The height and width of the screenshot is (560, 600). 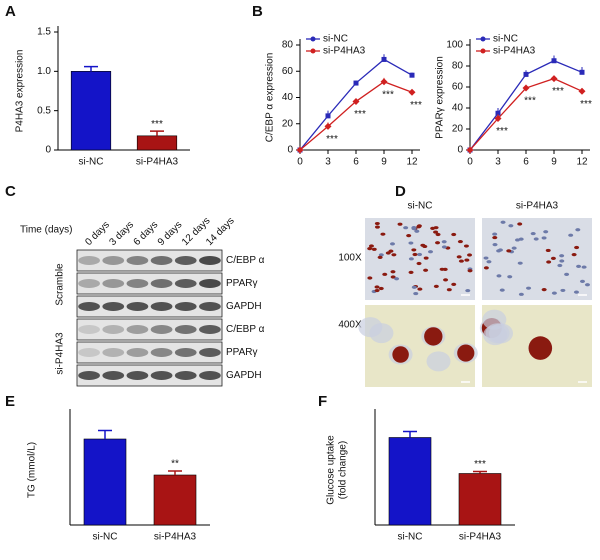 I want to click on group-label: Scramble, so click(x=60, y=284).